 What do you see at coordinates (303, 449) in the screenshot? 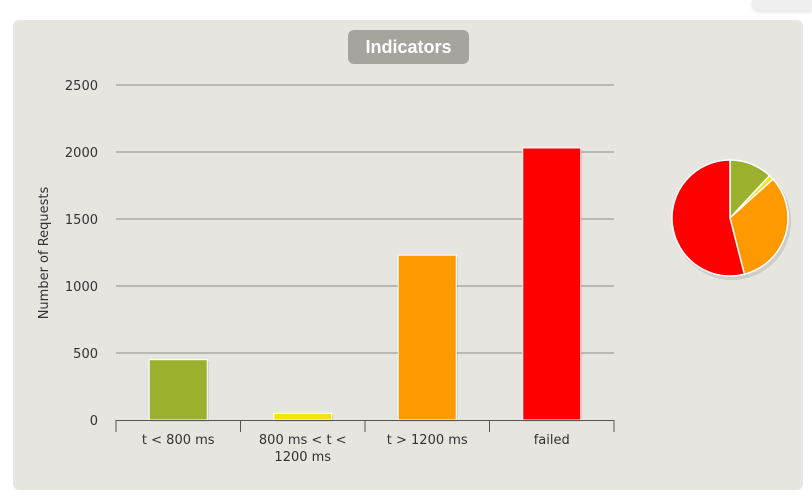
I see `x-tick-label: 800 ms < t <1200 ms` at bounding box center [303, 449].